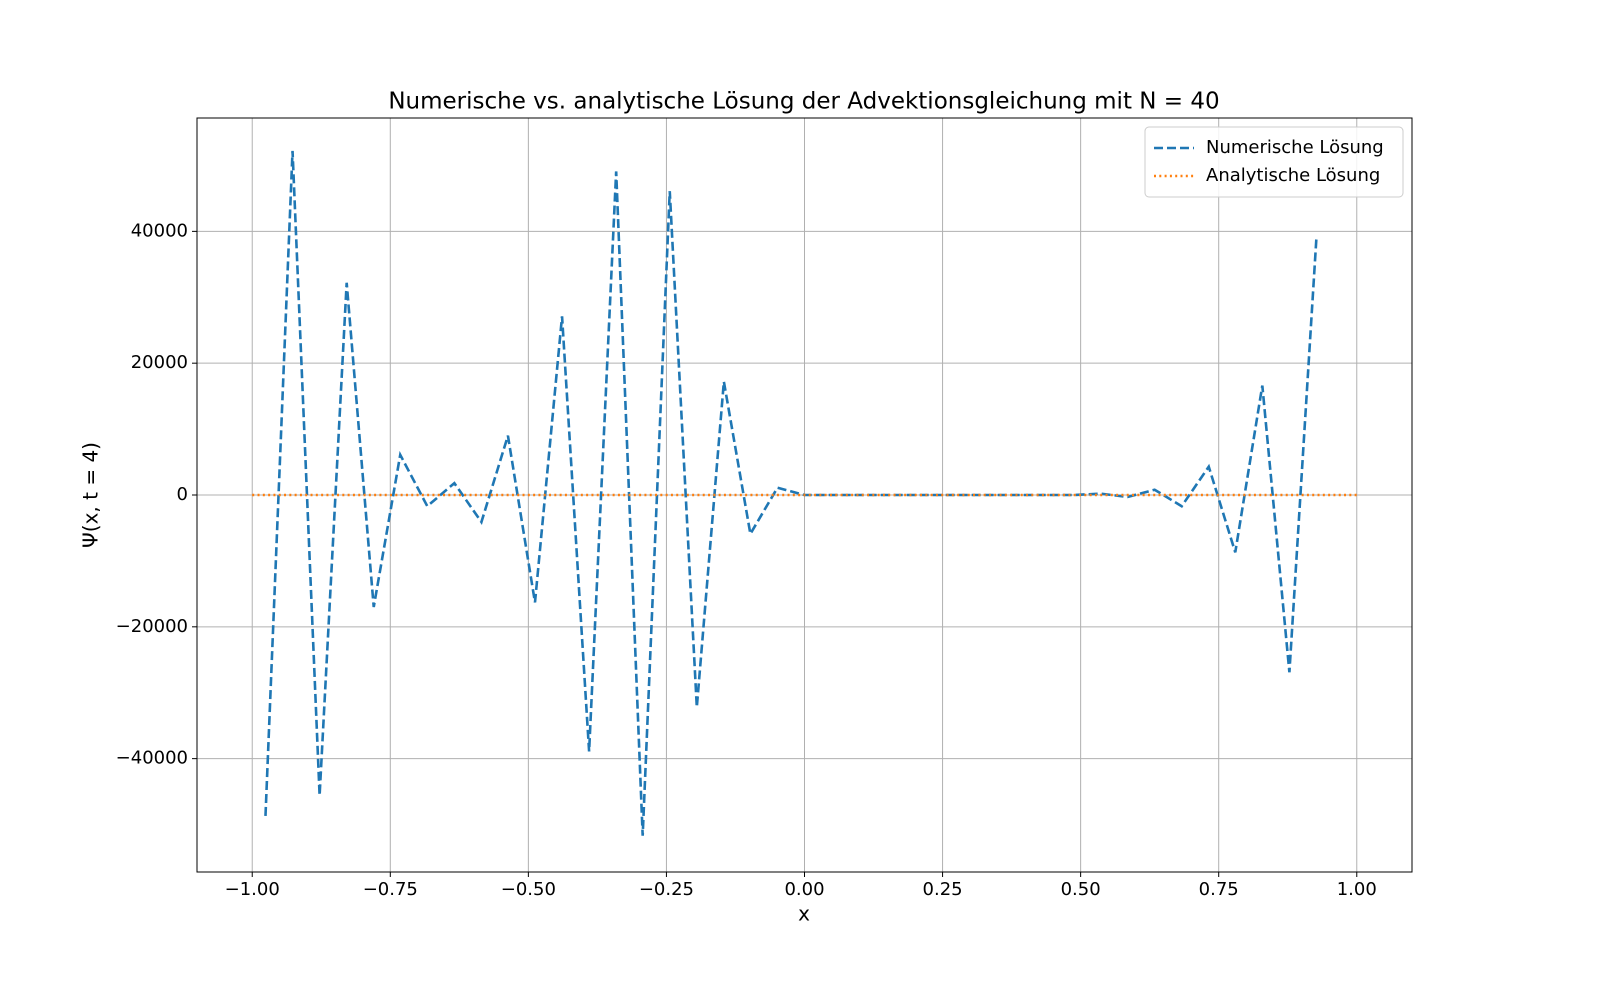 The width and height of the screenshot is (1599, 999). Describe the element at coordinates (159, 362) in the screenshot. I see `y-tick-label: 20000` at that location.